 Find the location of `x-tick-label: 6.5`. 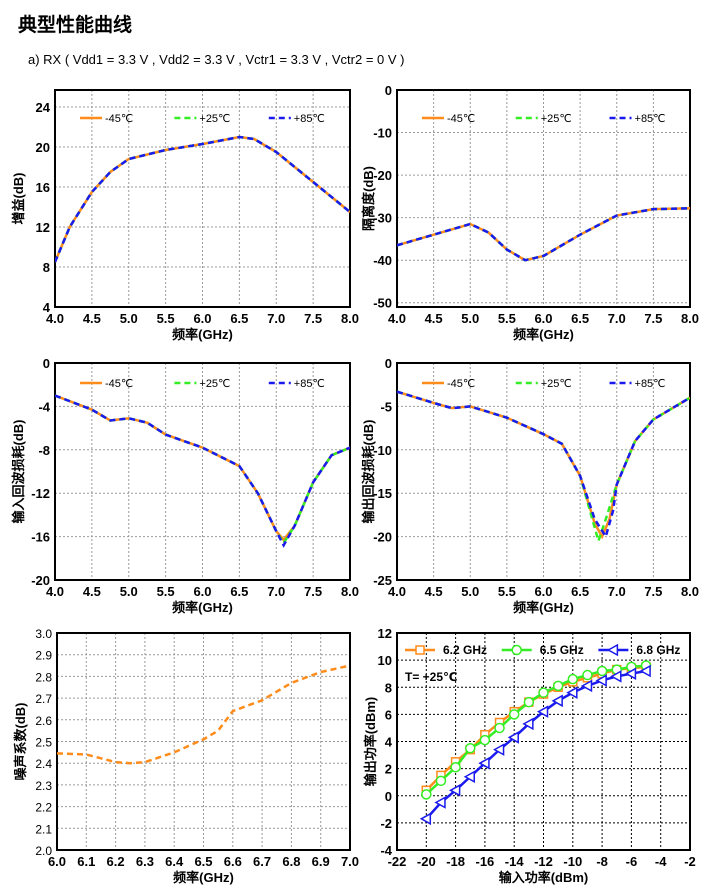

x-tick-label: 6.5 is located at coordinates (203, 861).